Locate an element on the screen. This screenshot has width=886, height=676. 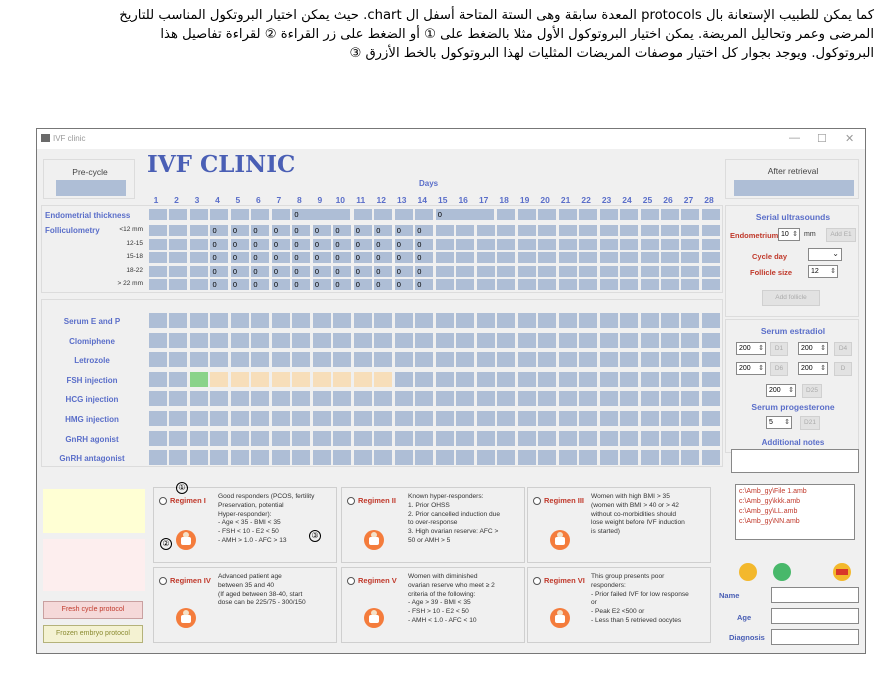
follicle-size-stepper: 12 is located at coordinates (823, 271).